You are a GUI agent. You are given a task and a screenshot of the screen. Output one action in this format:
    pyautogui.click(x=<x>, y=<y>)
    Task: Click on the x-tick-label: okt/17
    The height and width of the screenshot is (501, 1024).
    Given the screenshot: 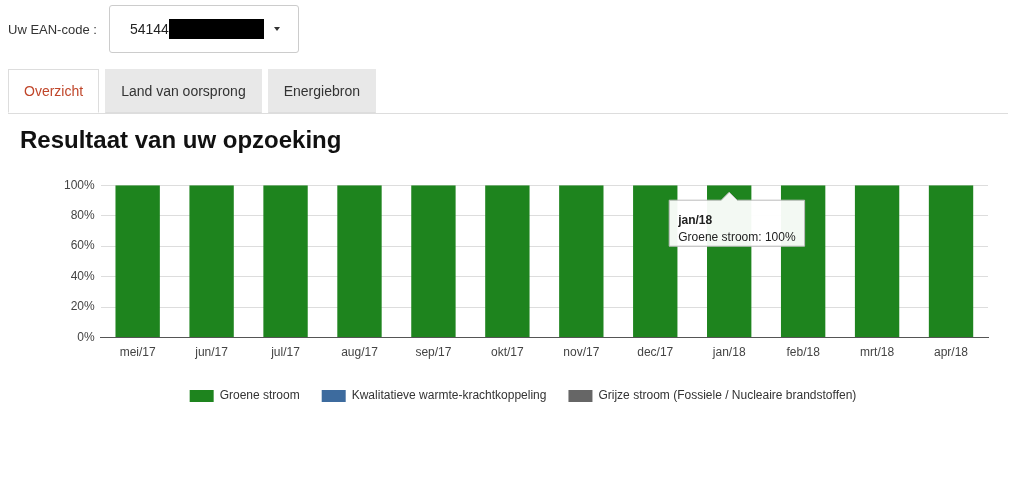 What is the action you would take?
    pyautogui.click(x=508, y=352)
    